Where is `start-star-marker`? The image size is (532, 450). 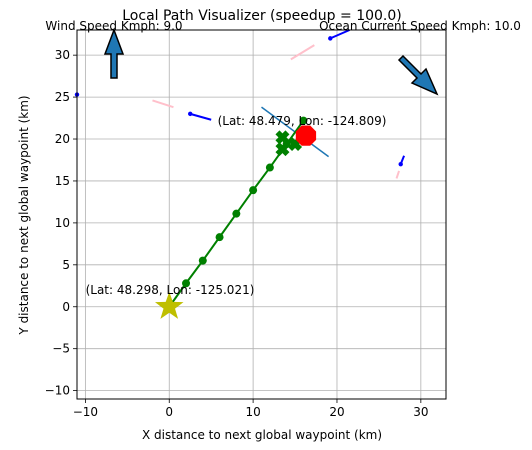
start-star-marker is located at coordinates (169, 305).